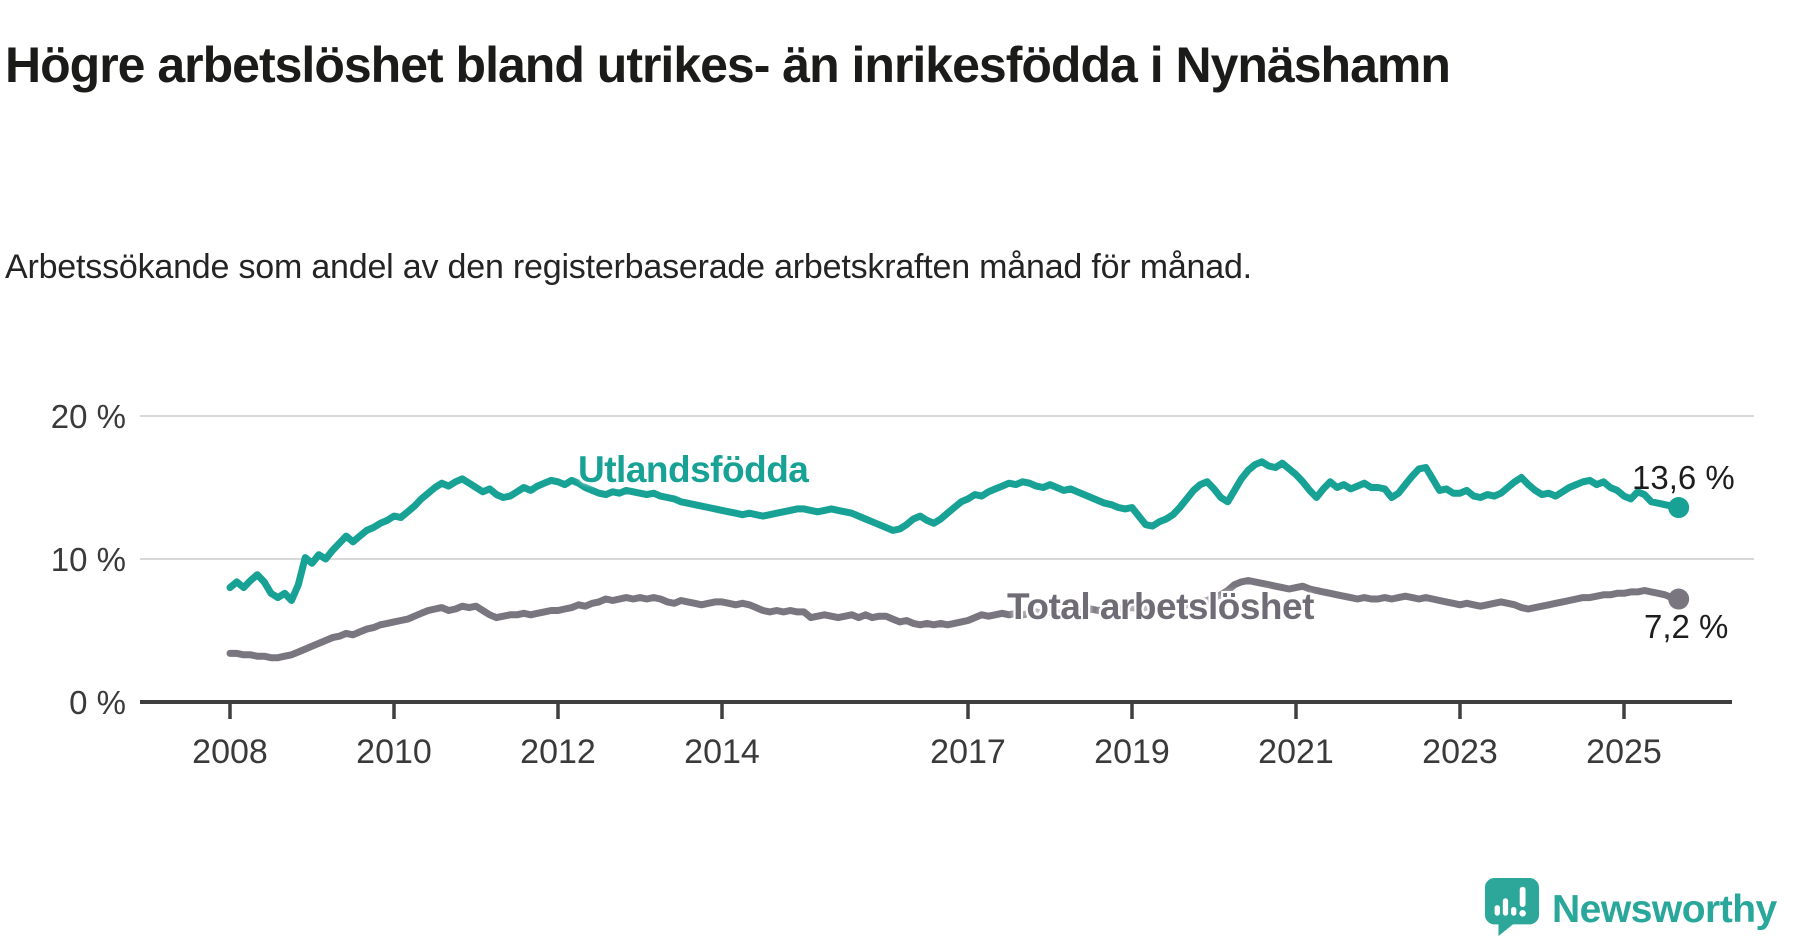 The height and width of the screenshot is (948, 1800). What do you see at coordinates (394, 752) in the screenshot?
I see `x-tick-label: 2010` at bounding box center [394, 752].